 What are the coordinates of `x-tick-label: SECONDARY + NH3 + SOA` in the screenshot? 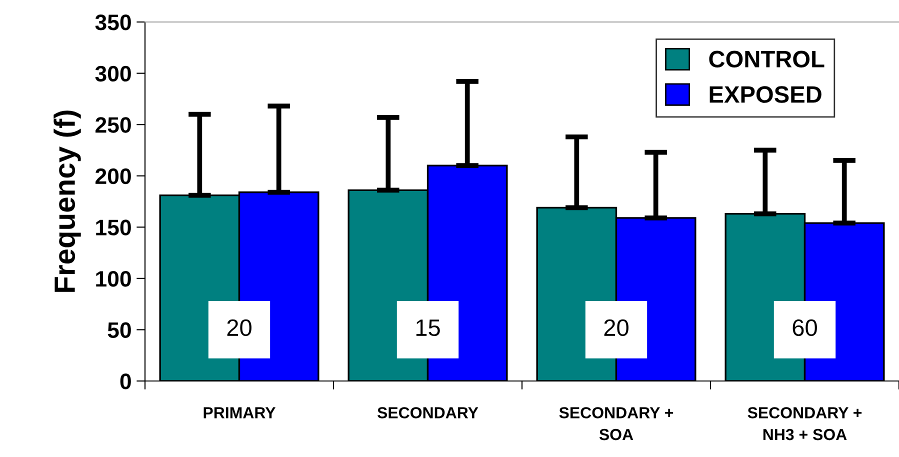 It's located at (805, 423).